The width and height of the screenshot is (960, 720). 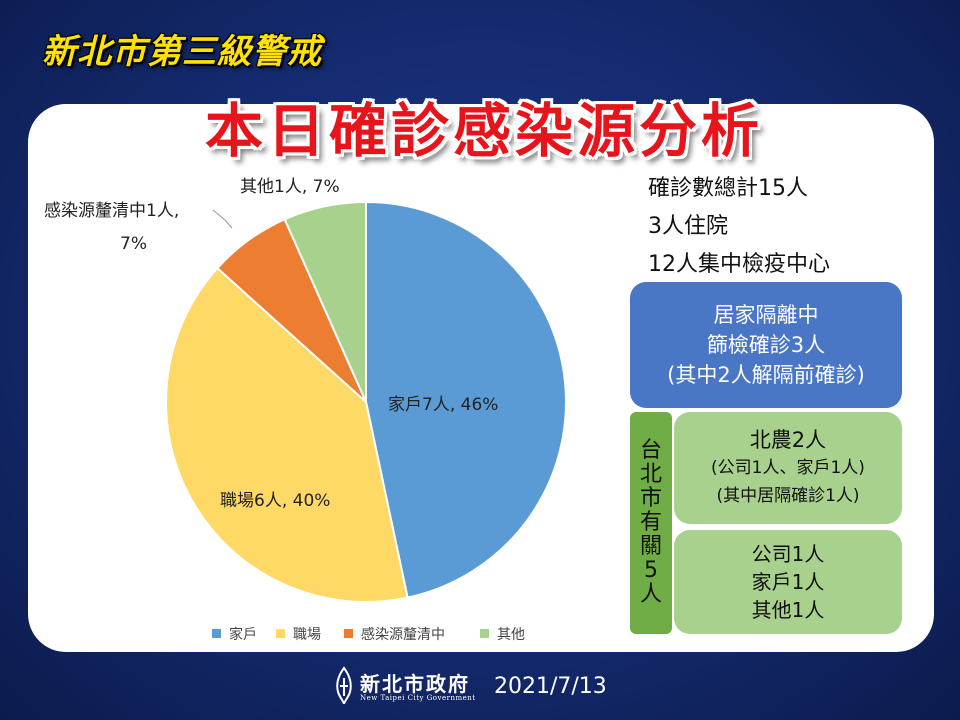 I want to click on new-taipei-logo-icon, so click(x=344, y=685).